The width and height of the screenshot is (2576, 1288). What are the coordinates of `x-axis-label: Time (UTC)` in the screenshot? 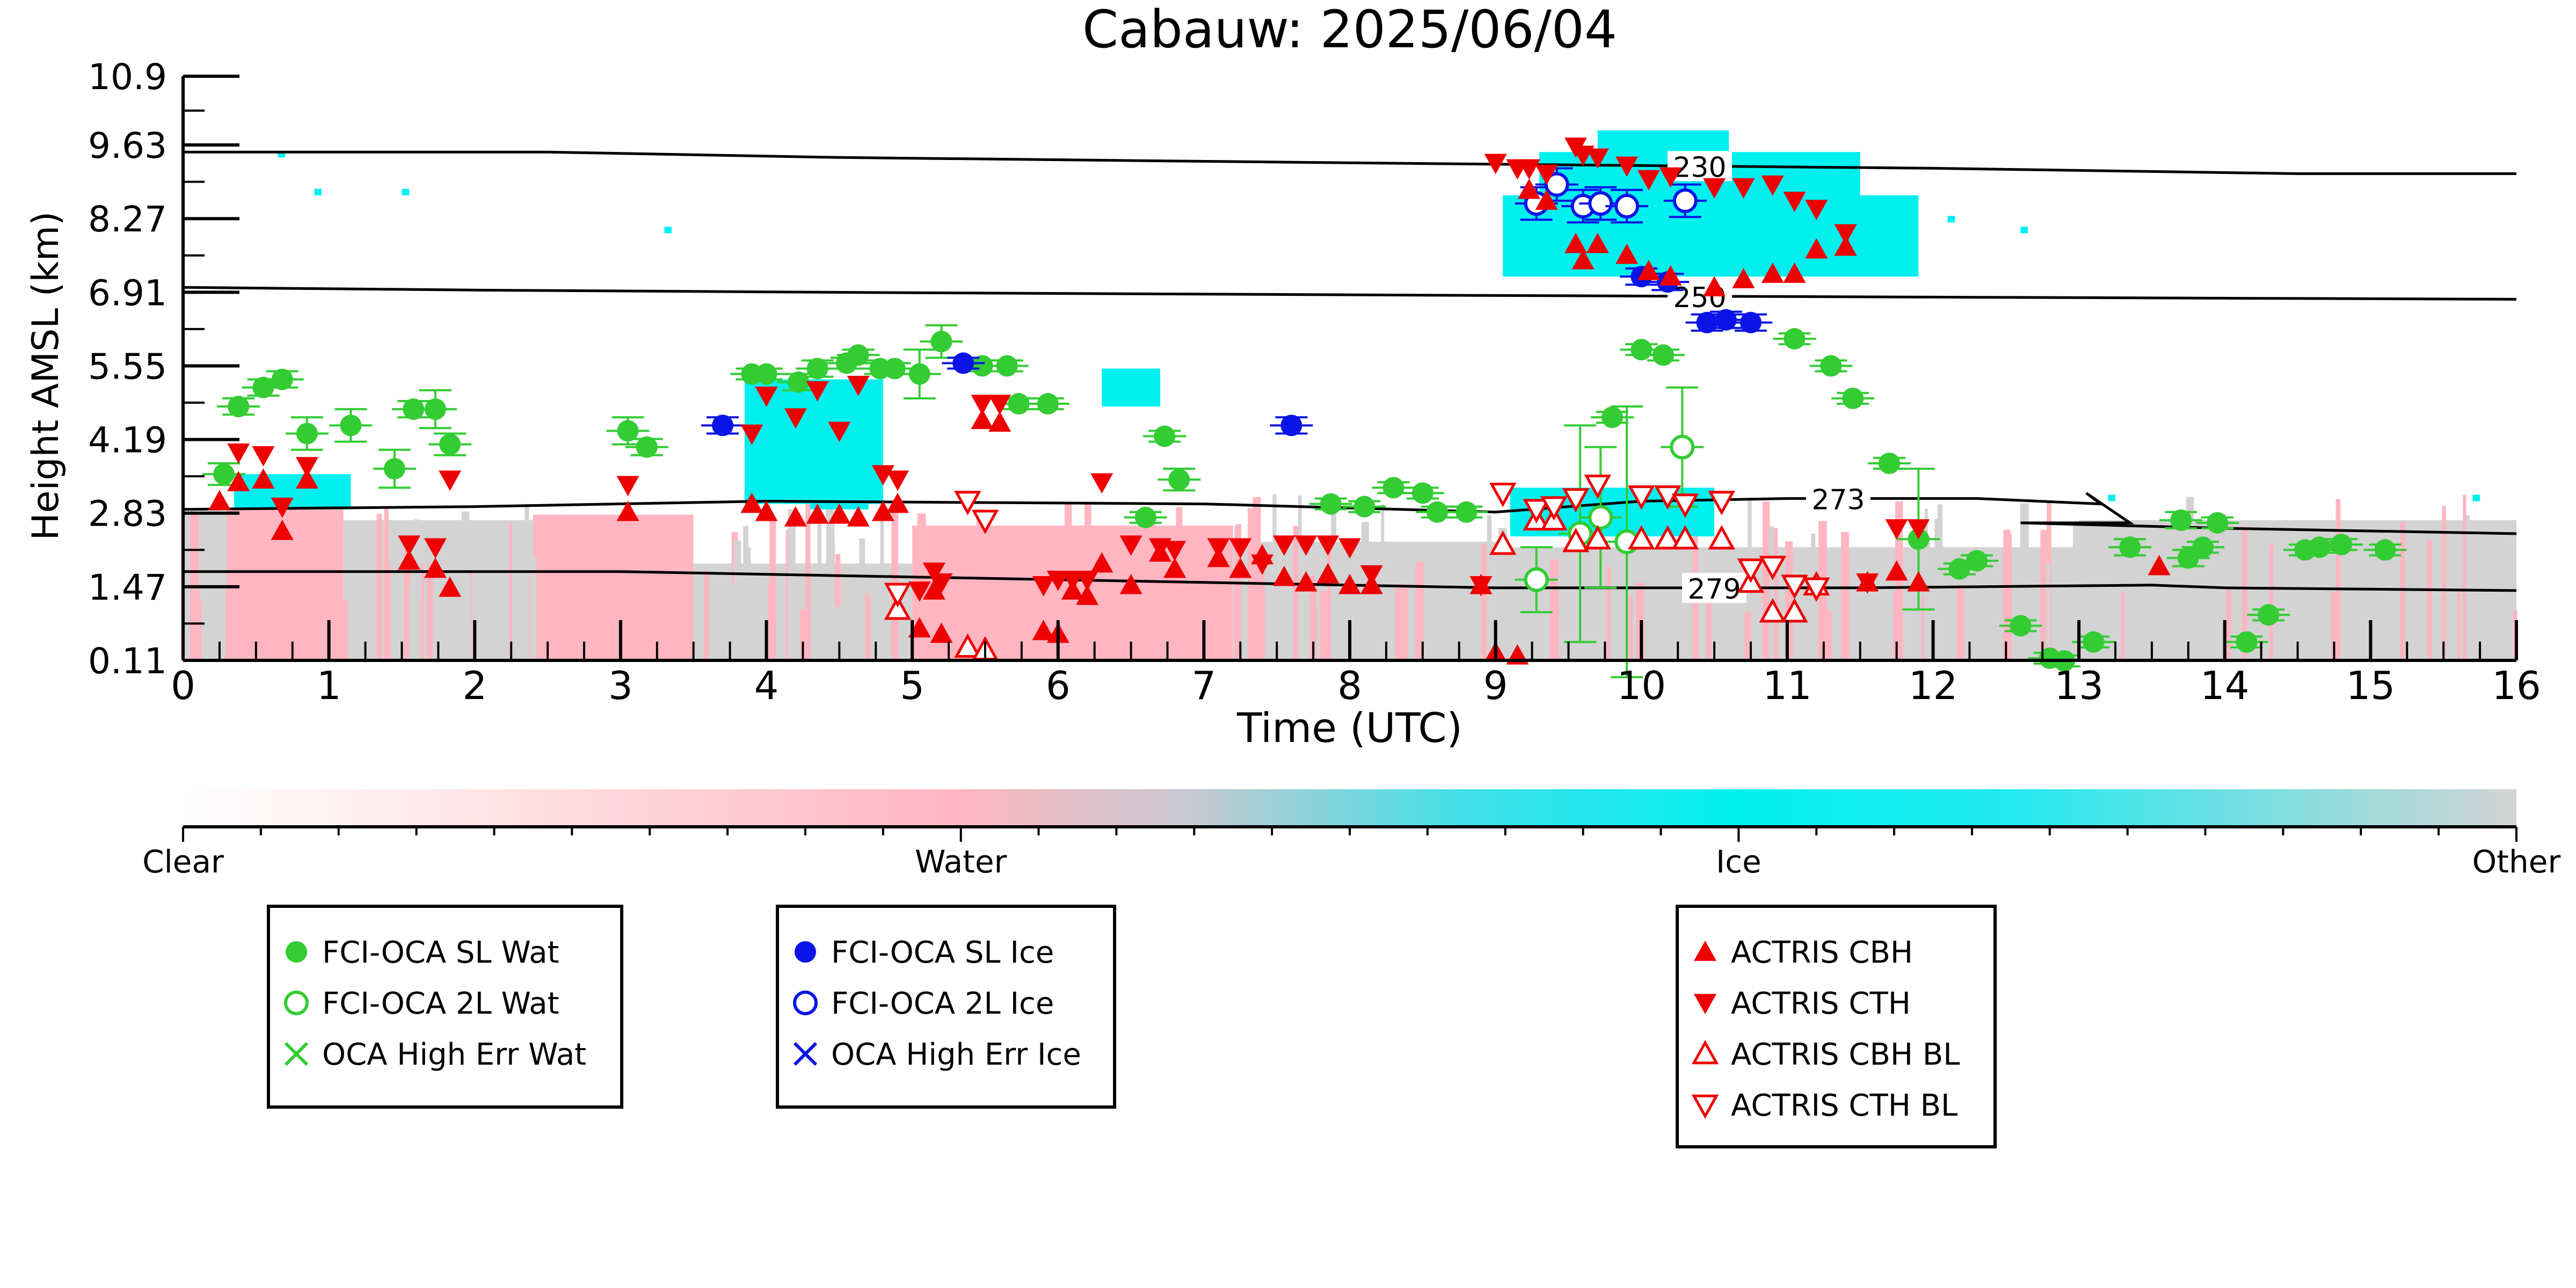 It's located at (1349, 728).